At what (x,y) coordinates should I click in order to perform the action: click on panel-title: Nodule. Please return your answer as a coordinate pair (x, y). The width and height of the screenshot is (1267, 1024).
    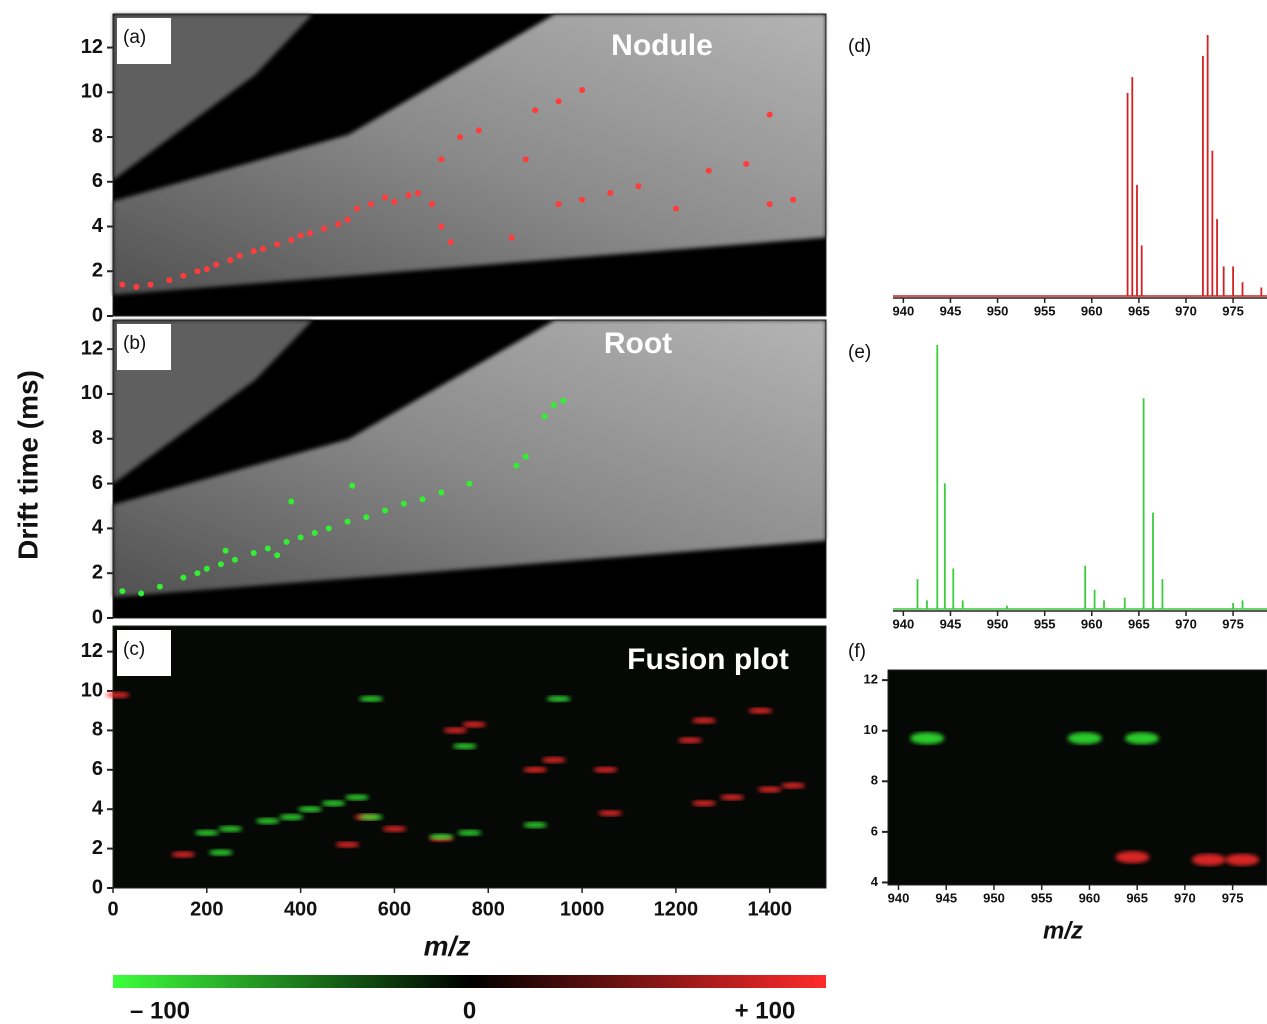
    Looking at the image, I should click on (662, 45).